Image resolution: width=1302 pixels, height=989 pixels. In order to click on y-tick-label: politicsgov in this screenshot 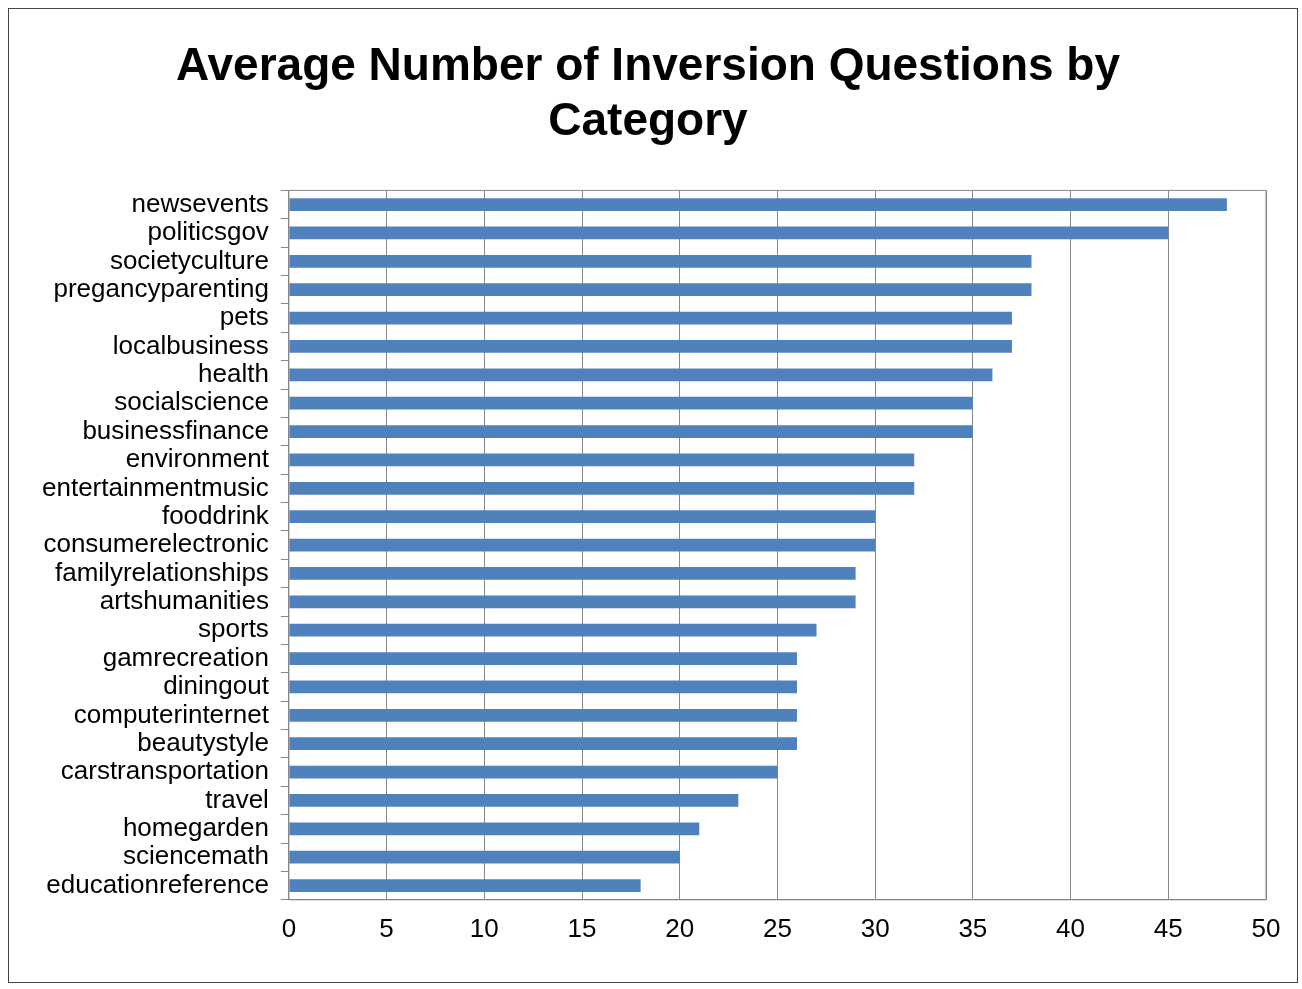, I will do `click(208, 231)`.